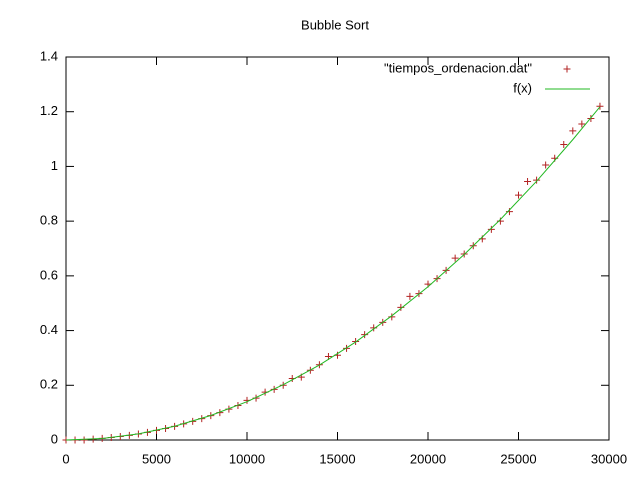 The image size is (640, 480). I want to click on x-tick-label: 0, so click(65, 458).